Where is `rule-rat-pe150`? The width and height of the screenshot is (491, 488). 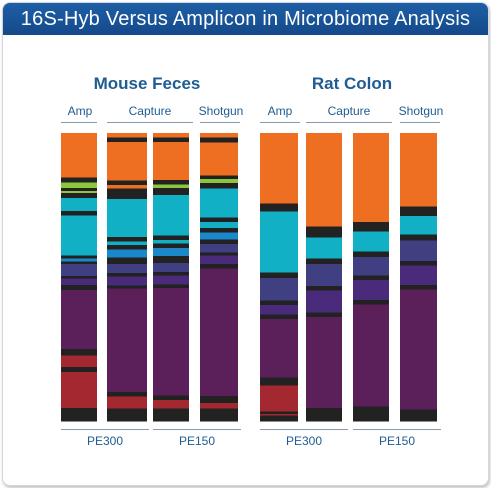
rule-rat-pe150 is located at coordinates (397, 429).